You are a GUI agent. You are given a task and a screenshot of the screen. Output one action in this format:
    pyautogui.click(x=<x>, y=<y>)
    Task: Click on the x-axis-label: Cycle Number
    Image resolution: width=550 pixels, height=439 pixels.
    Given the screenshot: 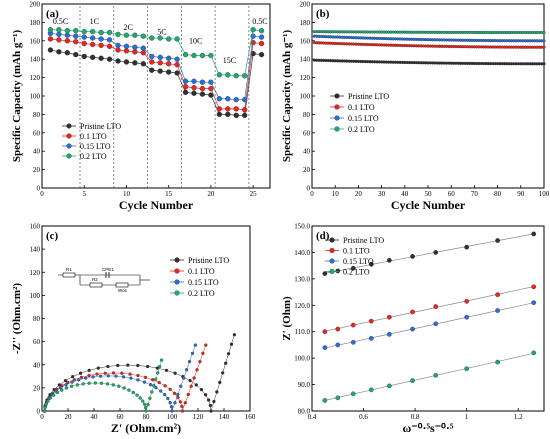 What is the action you would take?
    pyautogui.click(x=428, y=205)
    